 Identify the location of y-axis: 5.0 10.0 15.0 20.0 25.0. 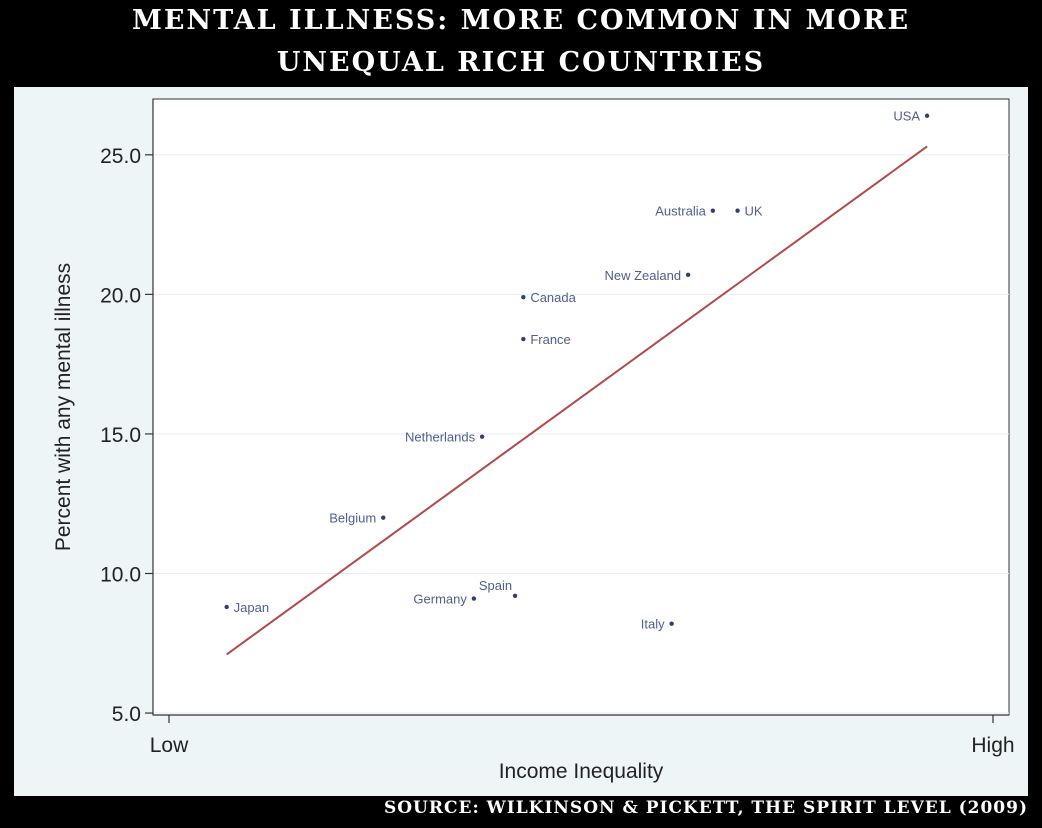
(127, 412).